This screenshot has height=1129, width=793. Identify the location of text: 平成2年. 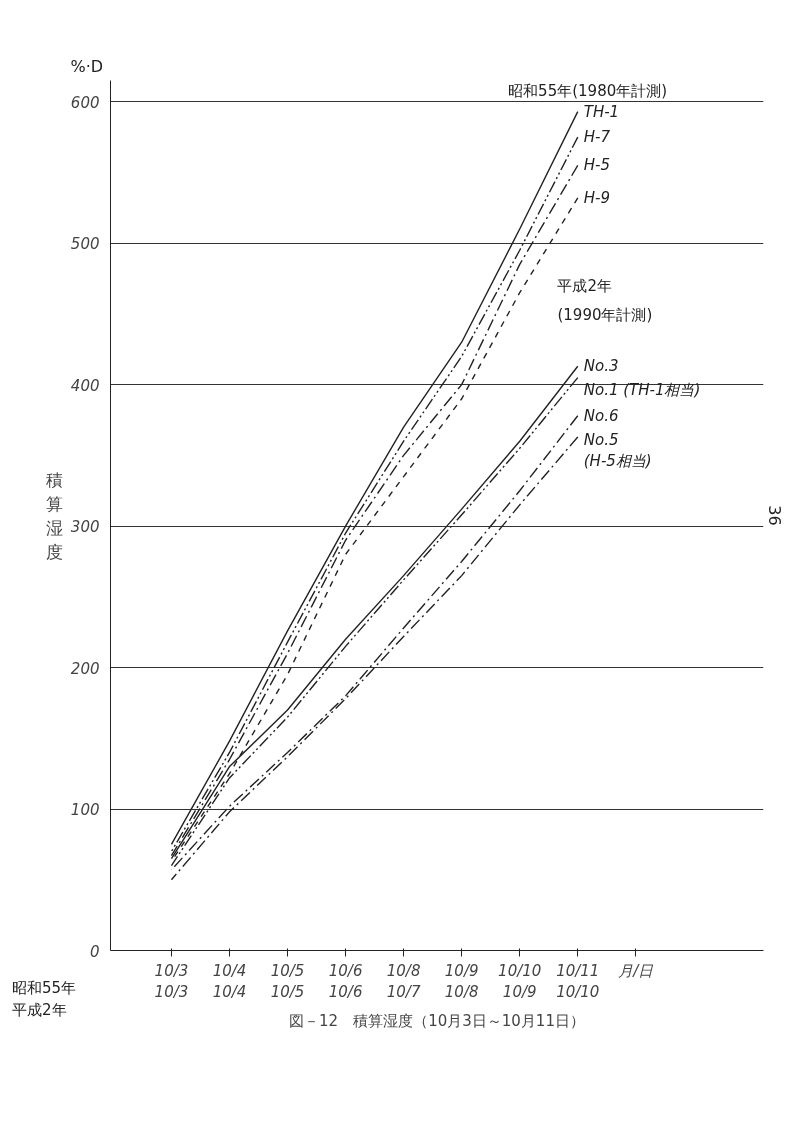
(39, 1010).